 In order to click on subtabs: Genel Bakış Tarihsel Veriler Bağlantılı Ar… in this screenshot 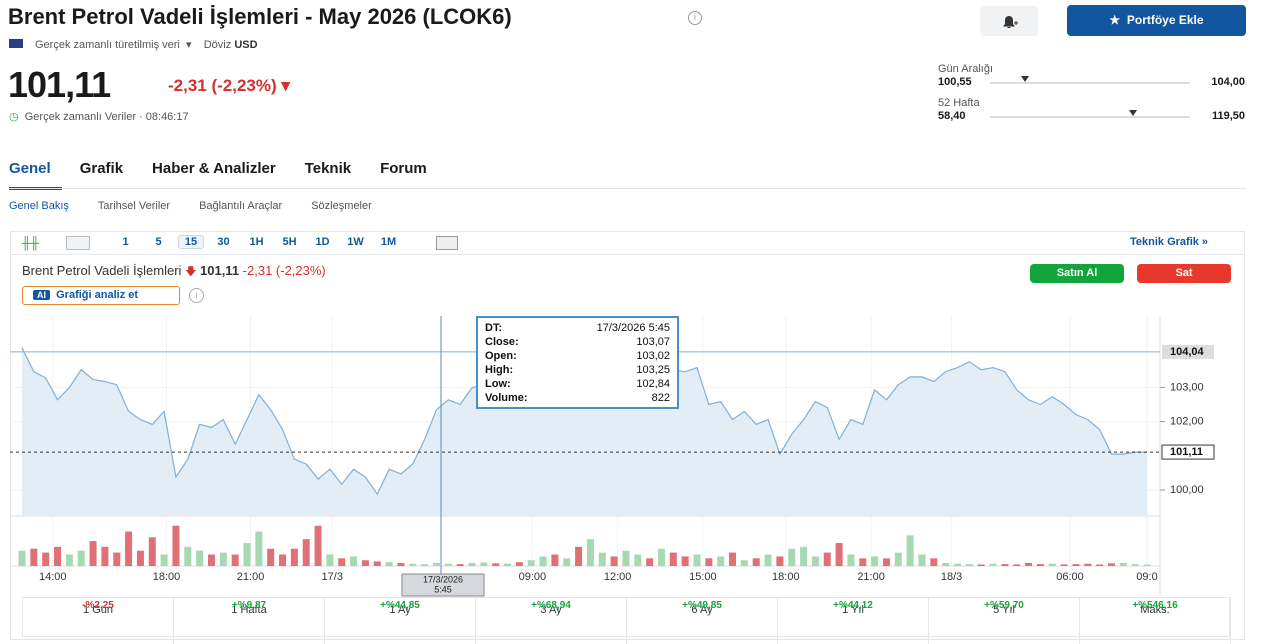, I will do `click(205, 206)`.